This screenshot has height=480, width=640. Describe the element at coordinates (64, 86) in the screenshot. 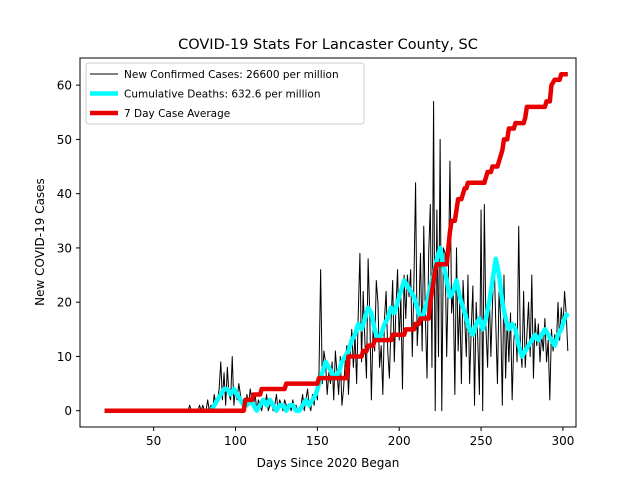

I see `y-tick-label: 60` at that location.